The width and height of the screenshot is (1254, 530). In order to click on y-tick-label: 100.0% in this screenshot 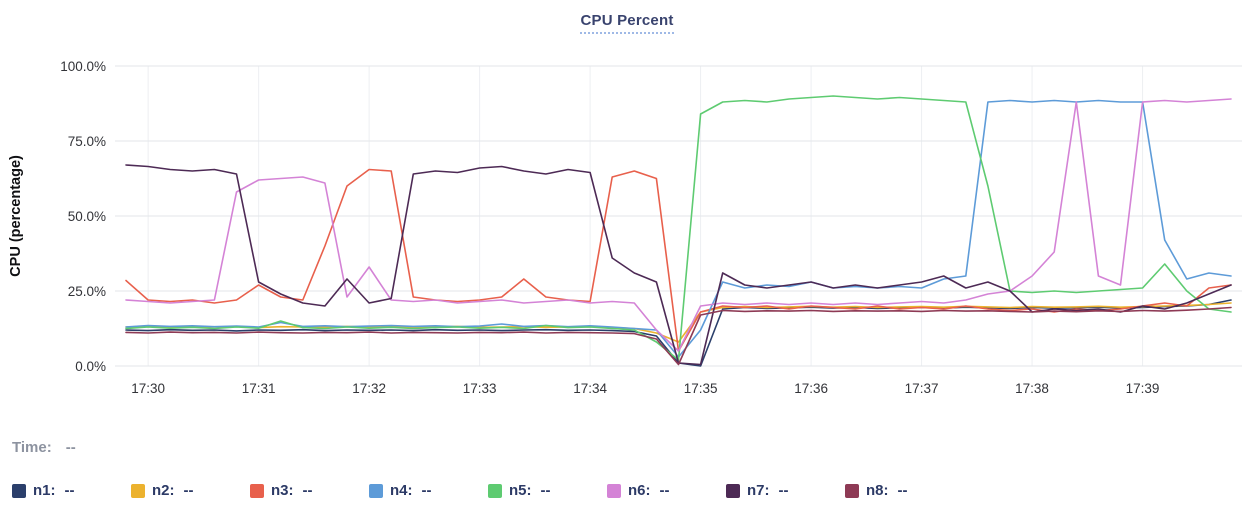, I will do `click(83, 66)`.